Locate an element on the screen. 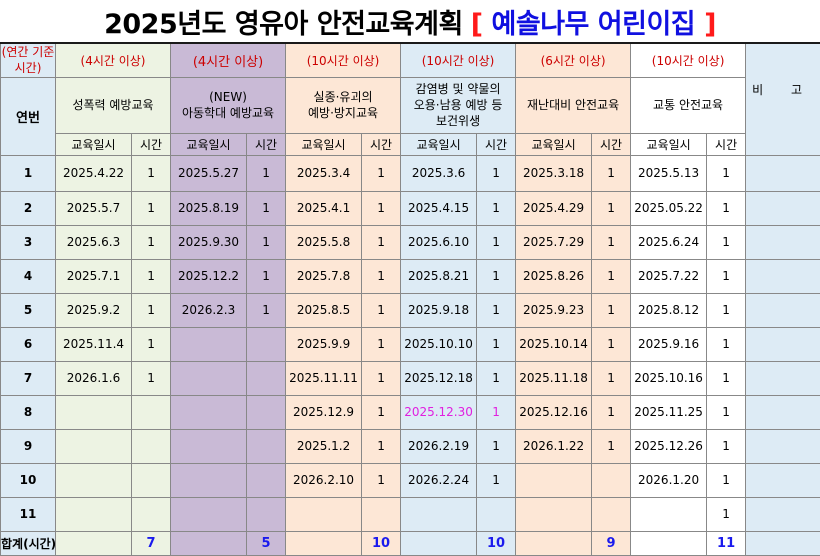 The image size is (820, 556). totals-label: 합계(시간) is located at coordinates (28, 543).